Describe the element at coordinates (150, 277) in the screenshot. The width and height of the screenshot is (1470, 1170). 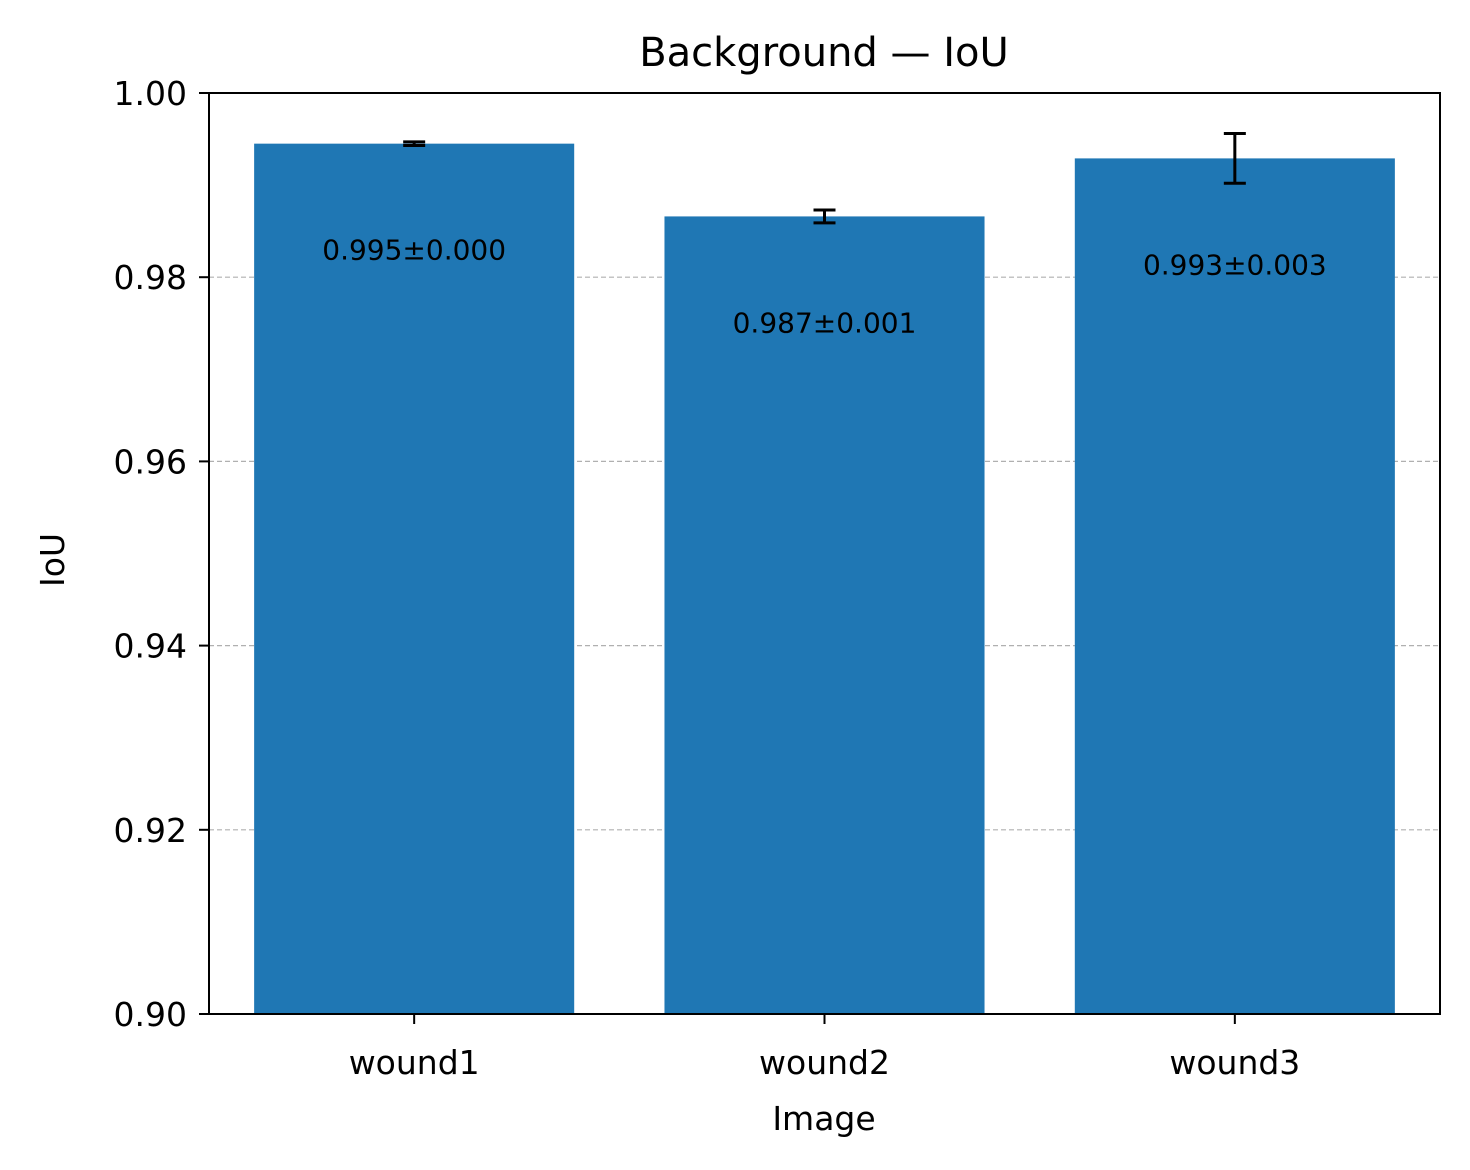
I see `y-tick-label: 0.98` at that location.